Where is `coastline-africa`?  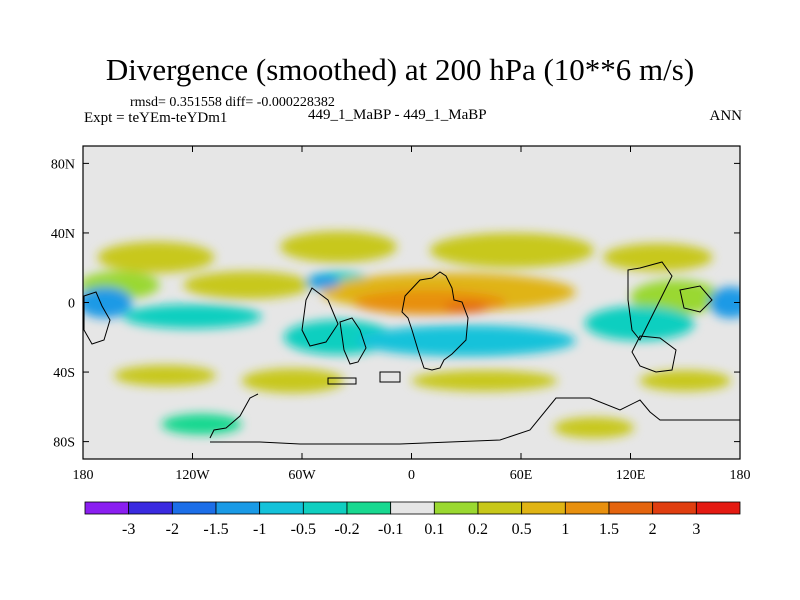 coastline-africa is located at coordinates (435, 321).